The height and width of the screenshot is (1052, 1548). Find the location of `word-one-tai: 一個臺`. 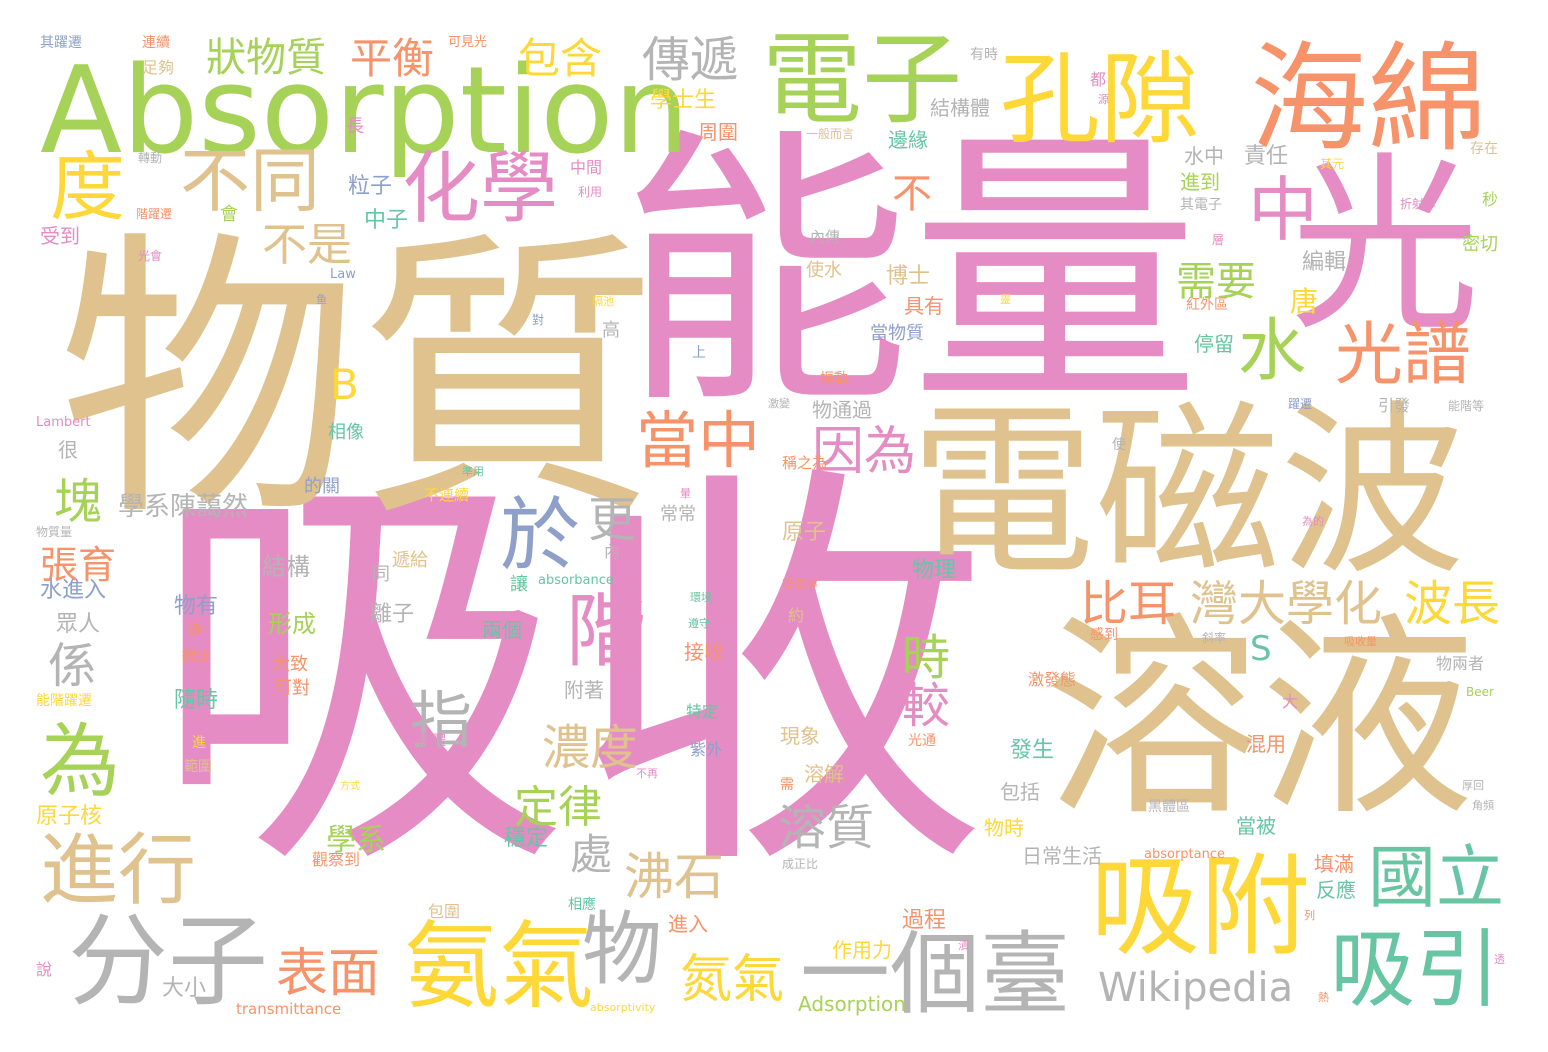

word-one-tai: 一個臺 is located at coordinates (935, 974).